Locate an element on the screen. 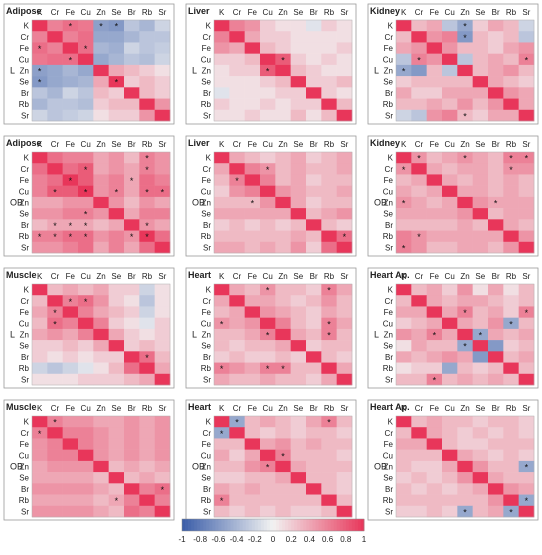 This screenshot has height=555, width=542. column-label: Cu is located at coordinates (86, 12).